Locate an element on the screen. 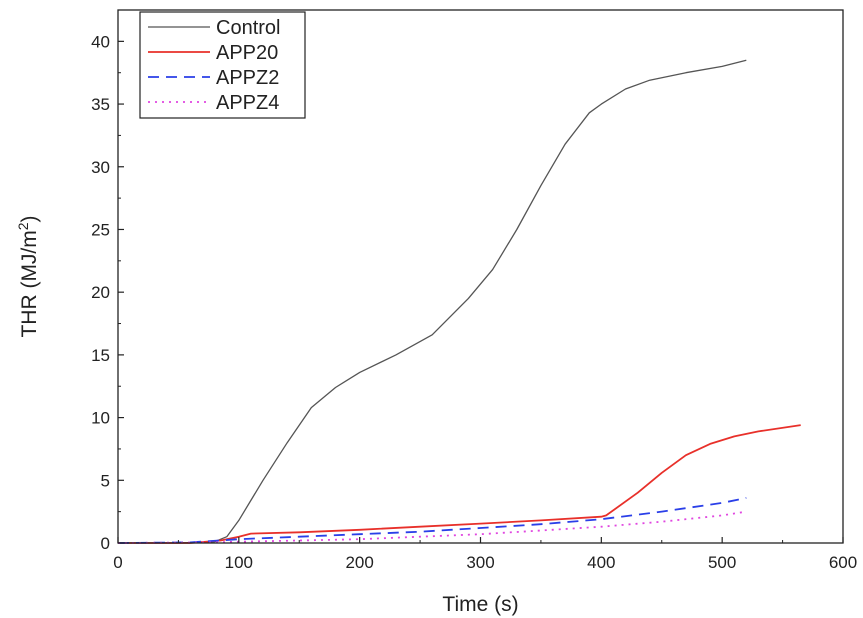 This screenshot has height=618, width=863. legend-box is located at coordinates (222, 65).